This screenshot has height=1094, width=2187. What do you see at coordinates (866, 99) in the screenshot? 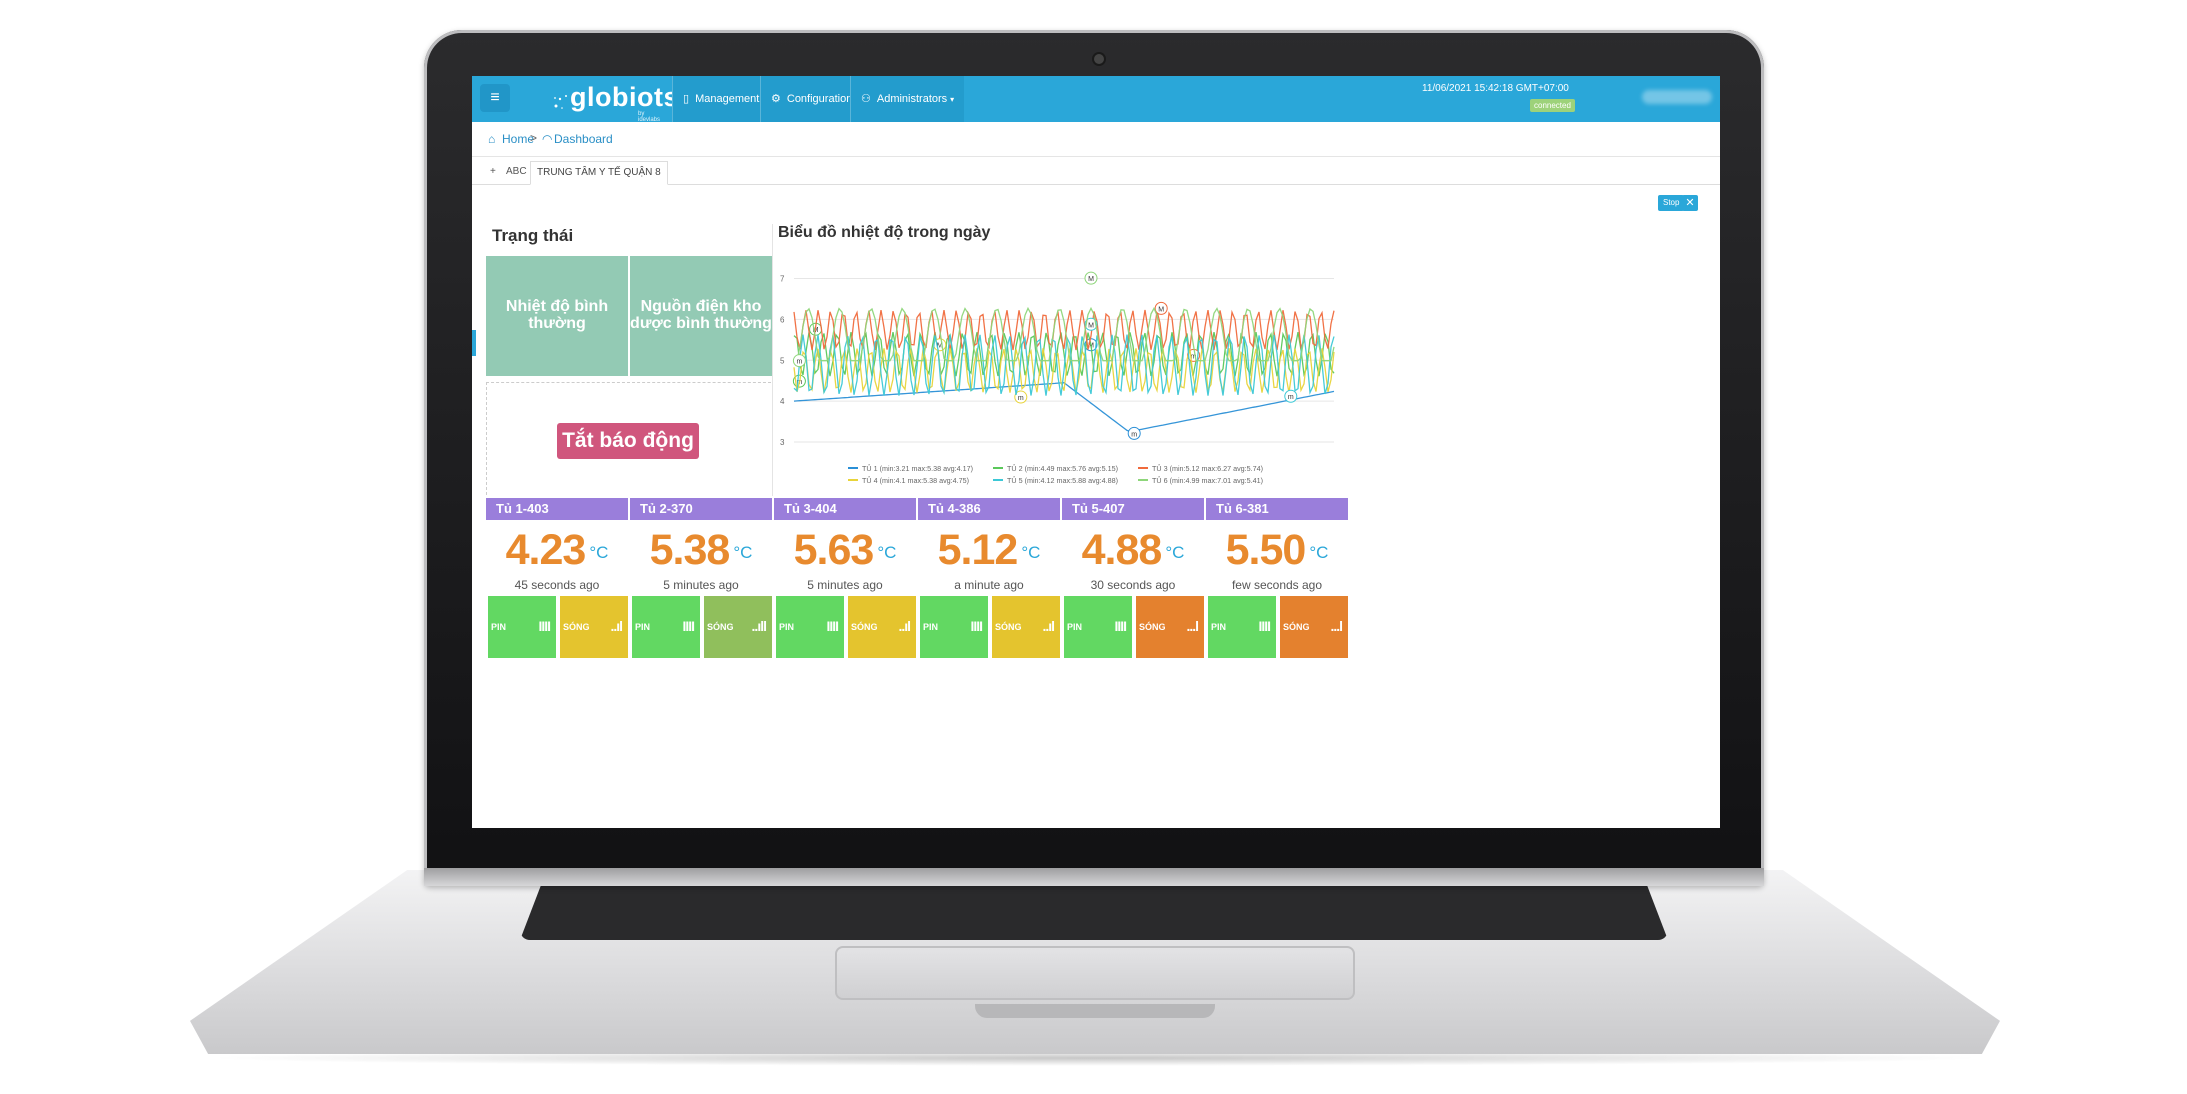
I see `users-icon: ⚇` at bounding box center [866, 99].